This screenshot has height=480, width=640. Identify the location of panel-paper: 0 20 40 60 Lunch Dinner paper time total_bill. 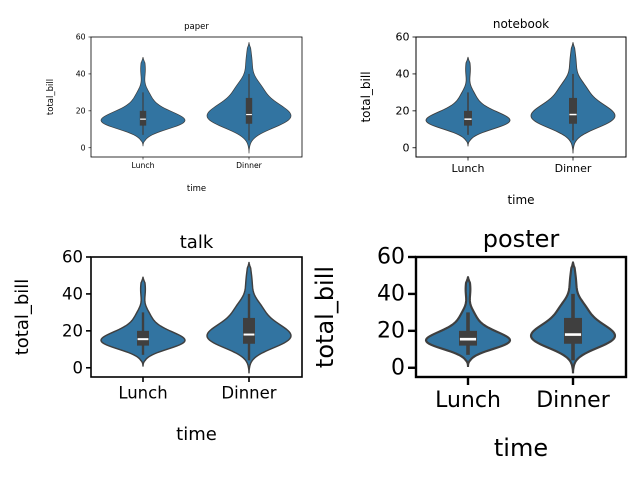
(174, 108).